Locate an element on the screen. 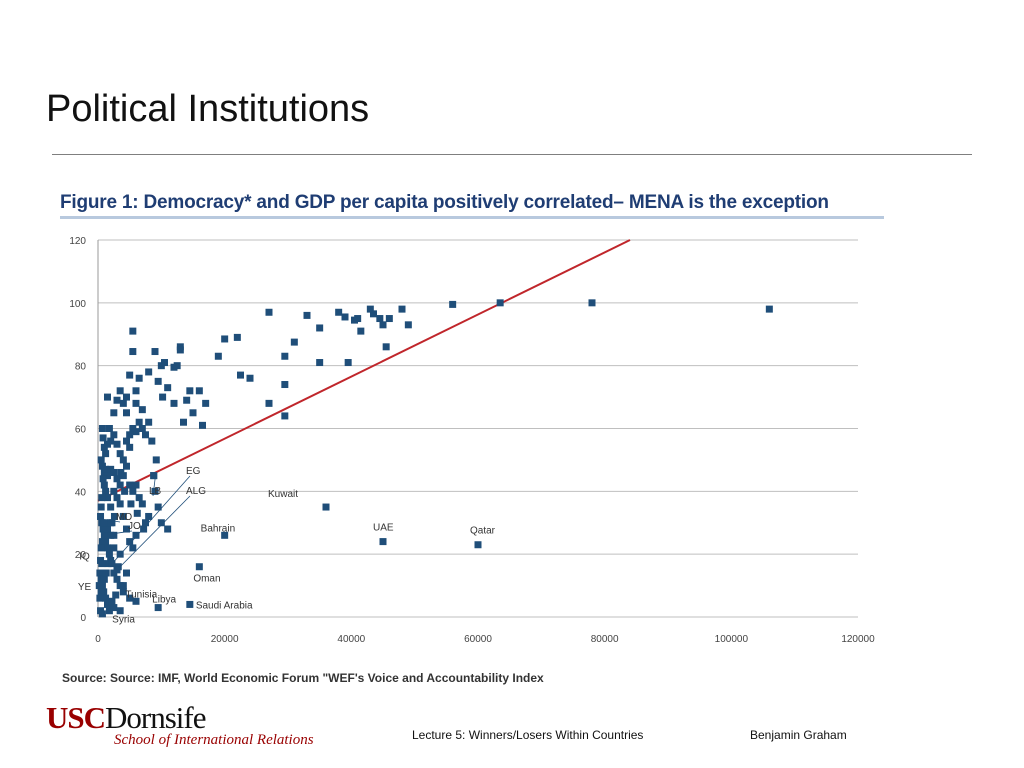 The width and height of the screenshot is (1024, 768). data-point-lb is located at coordinates (154, 476).